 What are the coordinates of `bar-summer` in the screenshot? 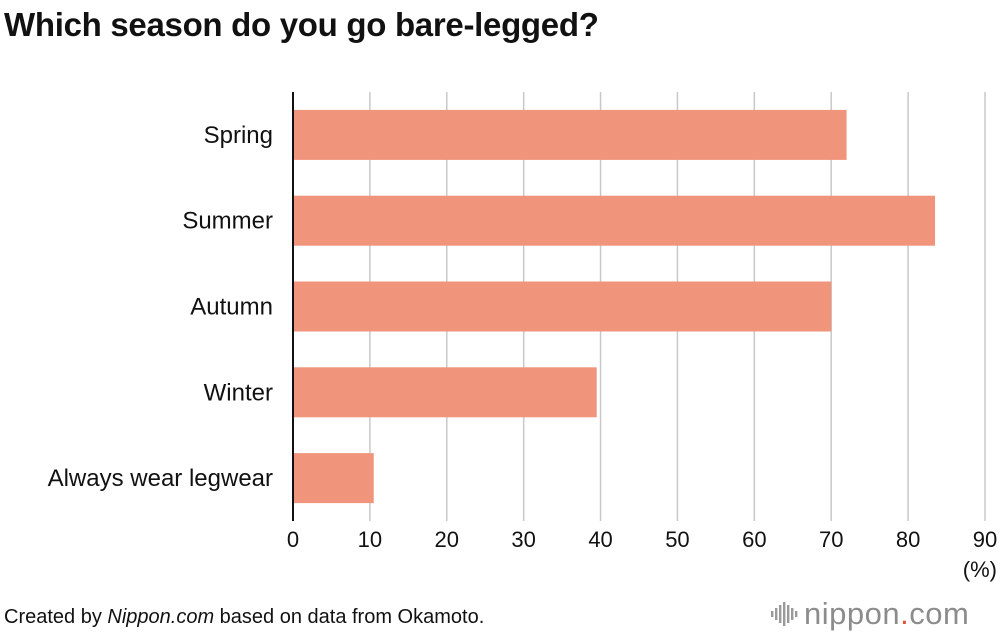 It's located at (614, 220).